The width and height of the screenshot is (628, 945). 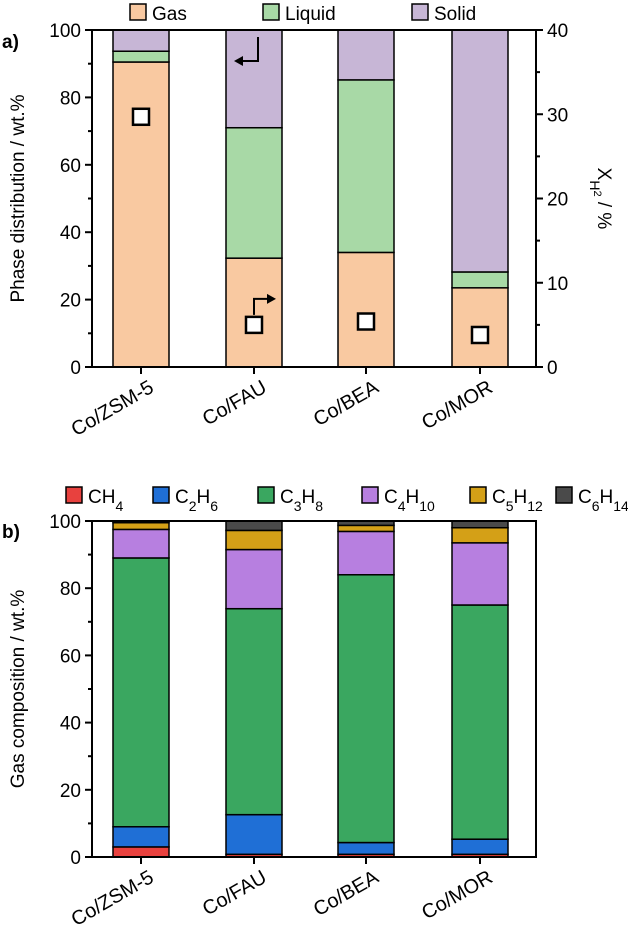 I want to click on legend-item-solid: Solid, so click(x=443, y=14).